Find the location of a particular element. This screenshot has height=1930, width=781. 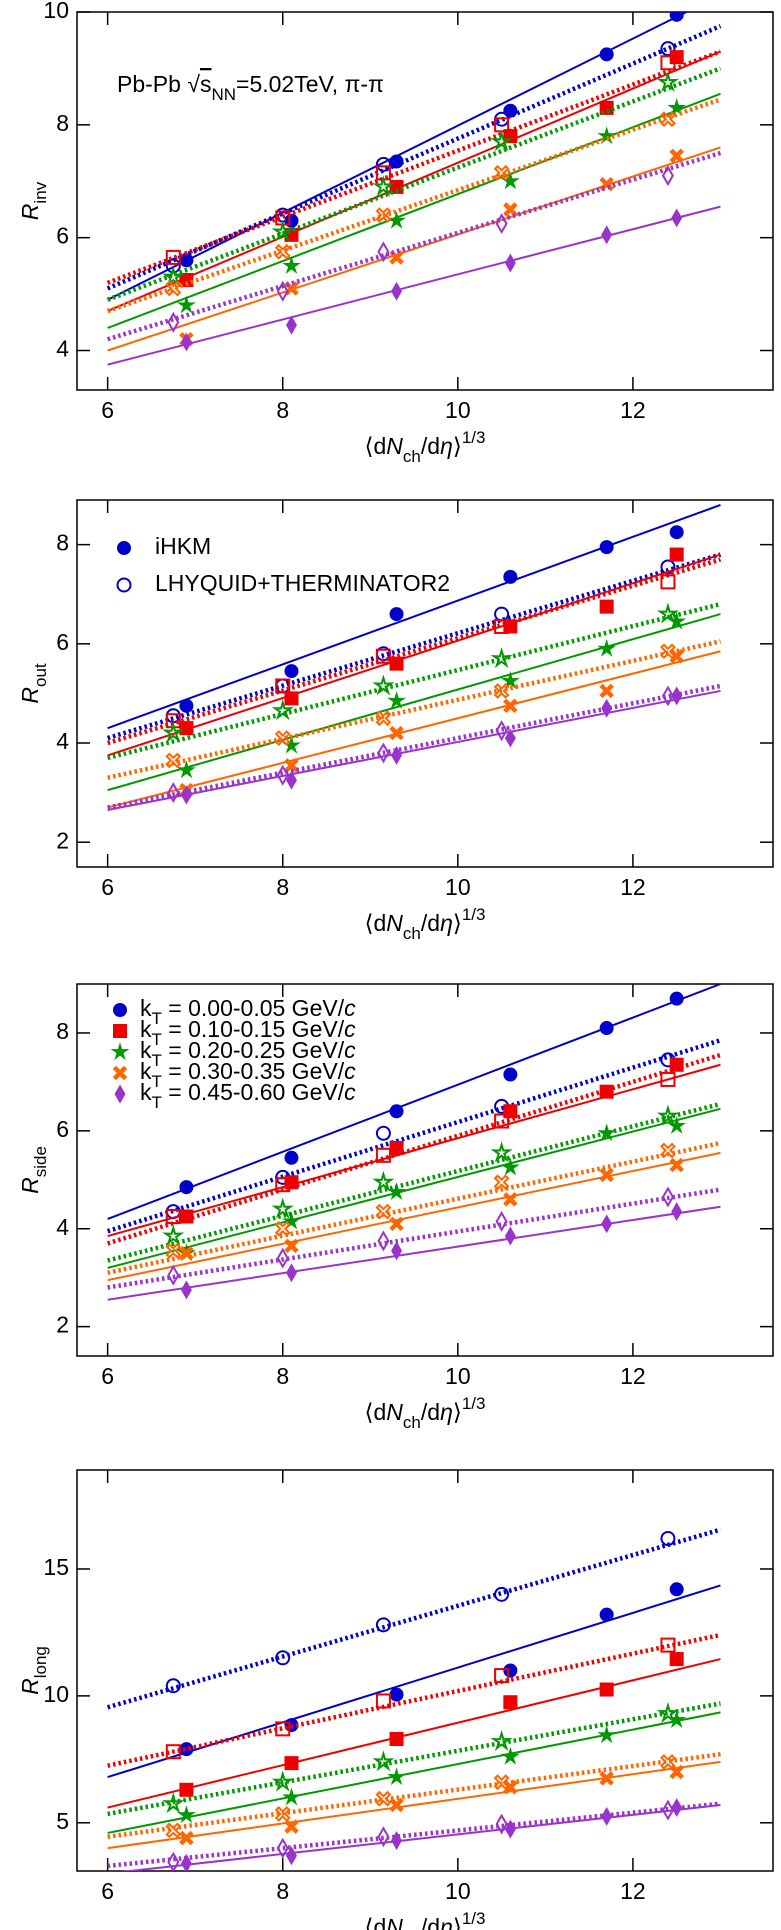

x-tick-label: 10 is located at coordinates (458, 887).